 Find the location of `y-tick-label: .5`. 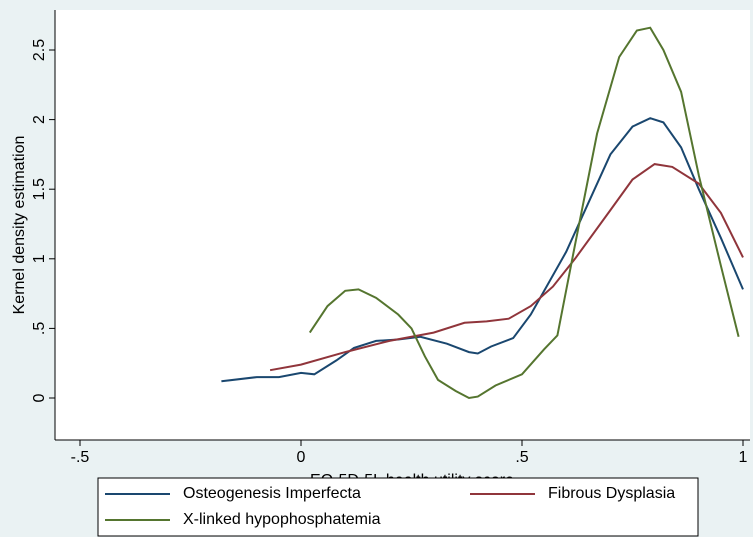

y-tick-label: .5 is located at coordinates (39, 328).